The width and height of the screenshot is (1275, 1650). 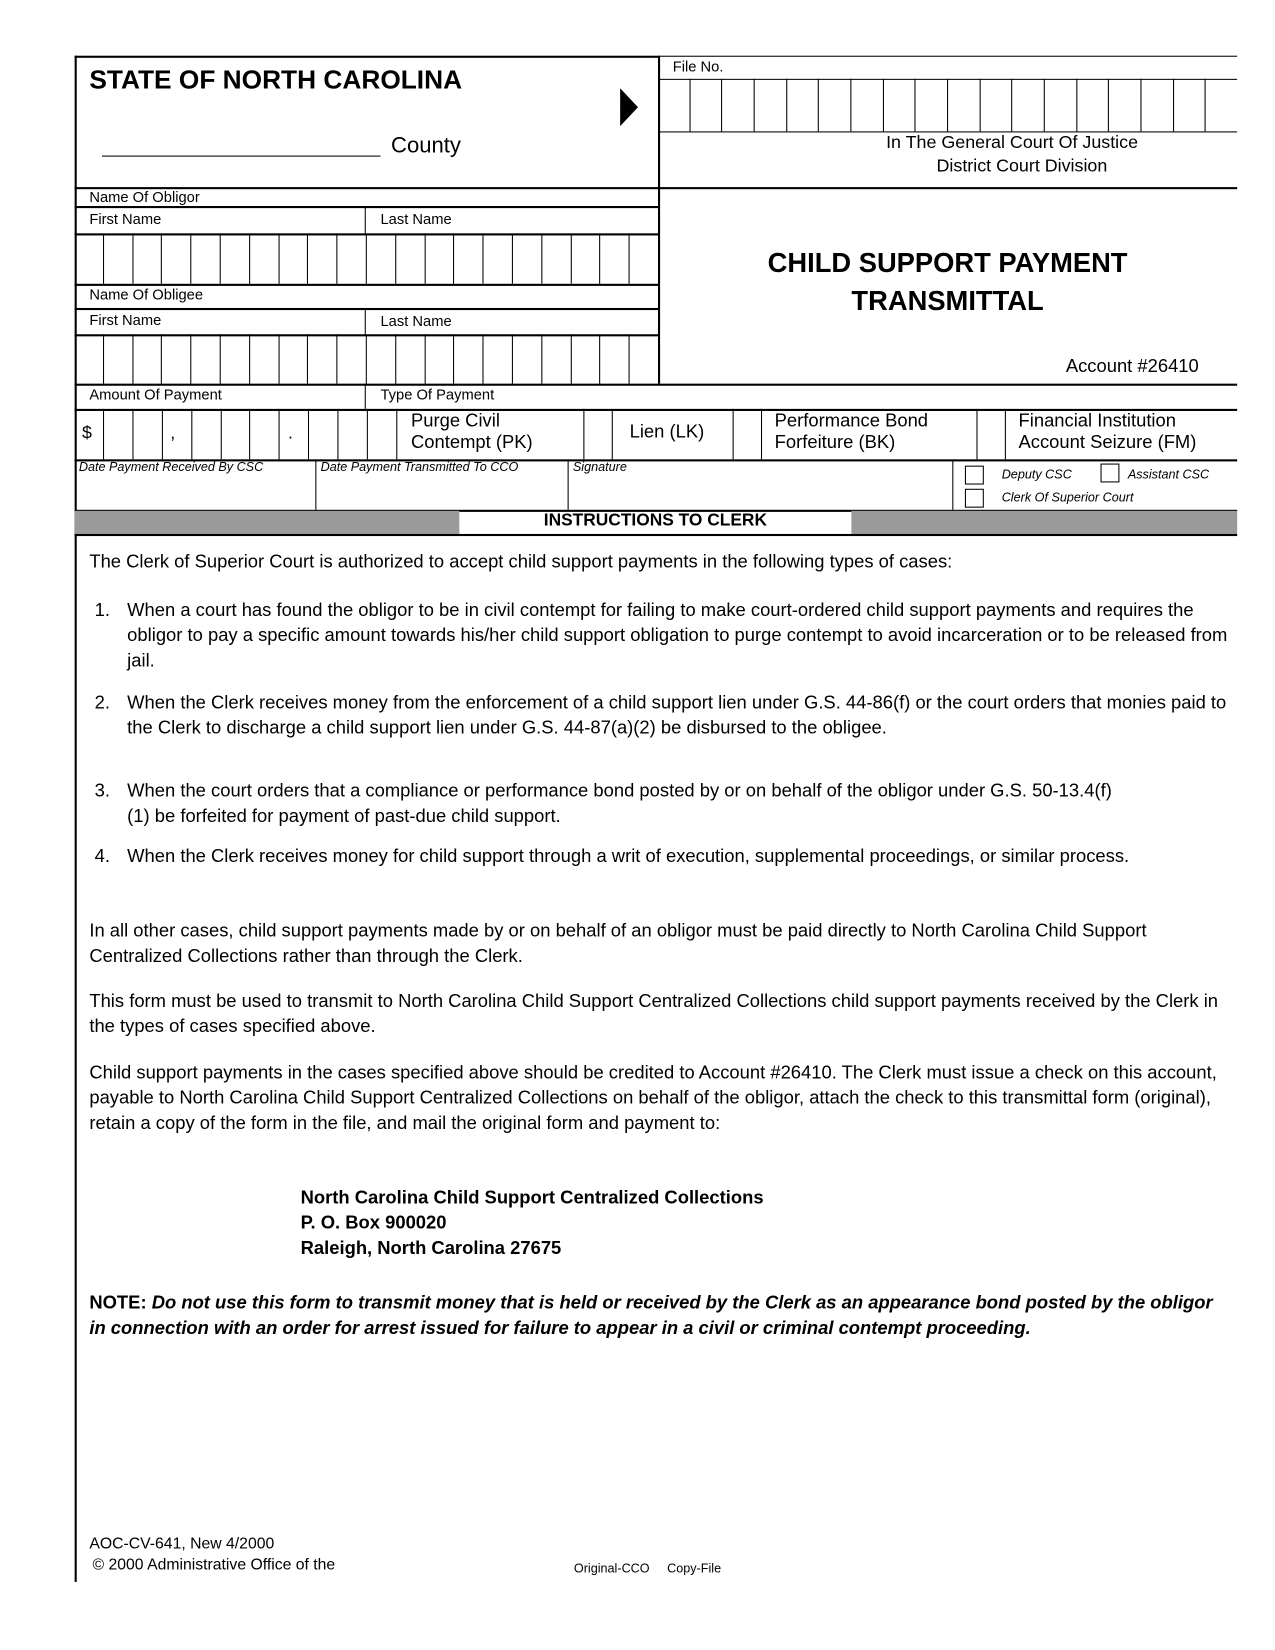 I want to click on obligee-last-label: Last Name, so click(x=416, y=320).